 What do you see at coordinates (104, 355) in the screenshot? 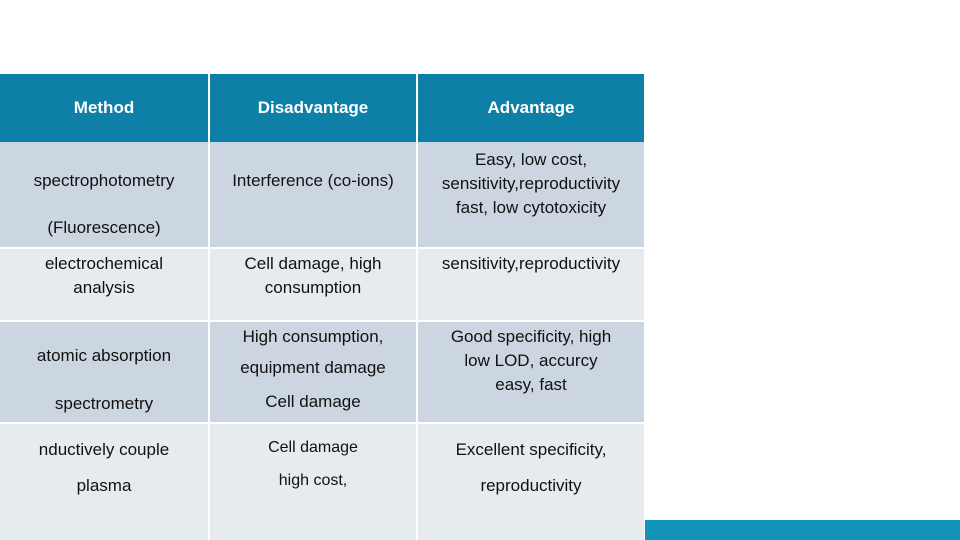
I see `cell-method-line: atomic absorption` at bounding box center [104, 355].